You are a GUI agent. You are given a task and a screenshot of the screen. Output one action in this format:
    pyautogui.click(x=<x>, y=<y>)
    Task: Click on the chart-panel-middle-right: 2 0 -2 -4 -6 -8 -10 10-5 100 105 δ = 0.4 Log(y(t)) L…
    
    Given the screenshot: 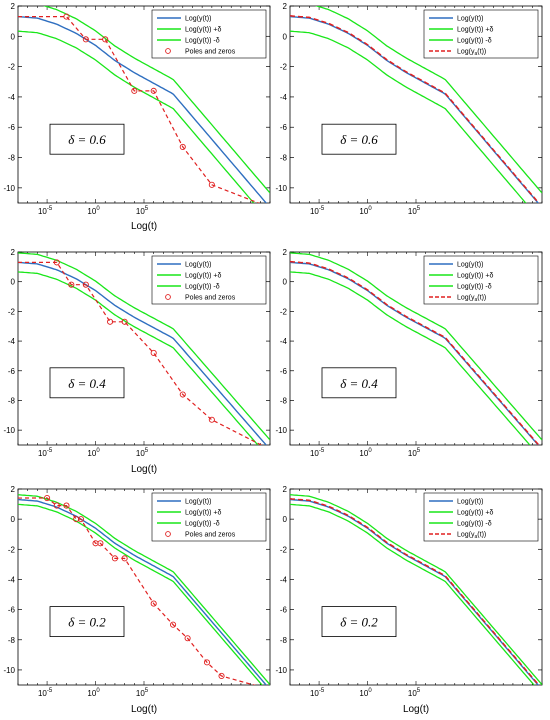 What is the action you would take?
    pyautogui.click(x=409, y=353)
    